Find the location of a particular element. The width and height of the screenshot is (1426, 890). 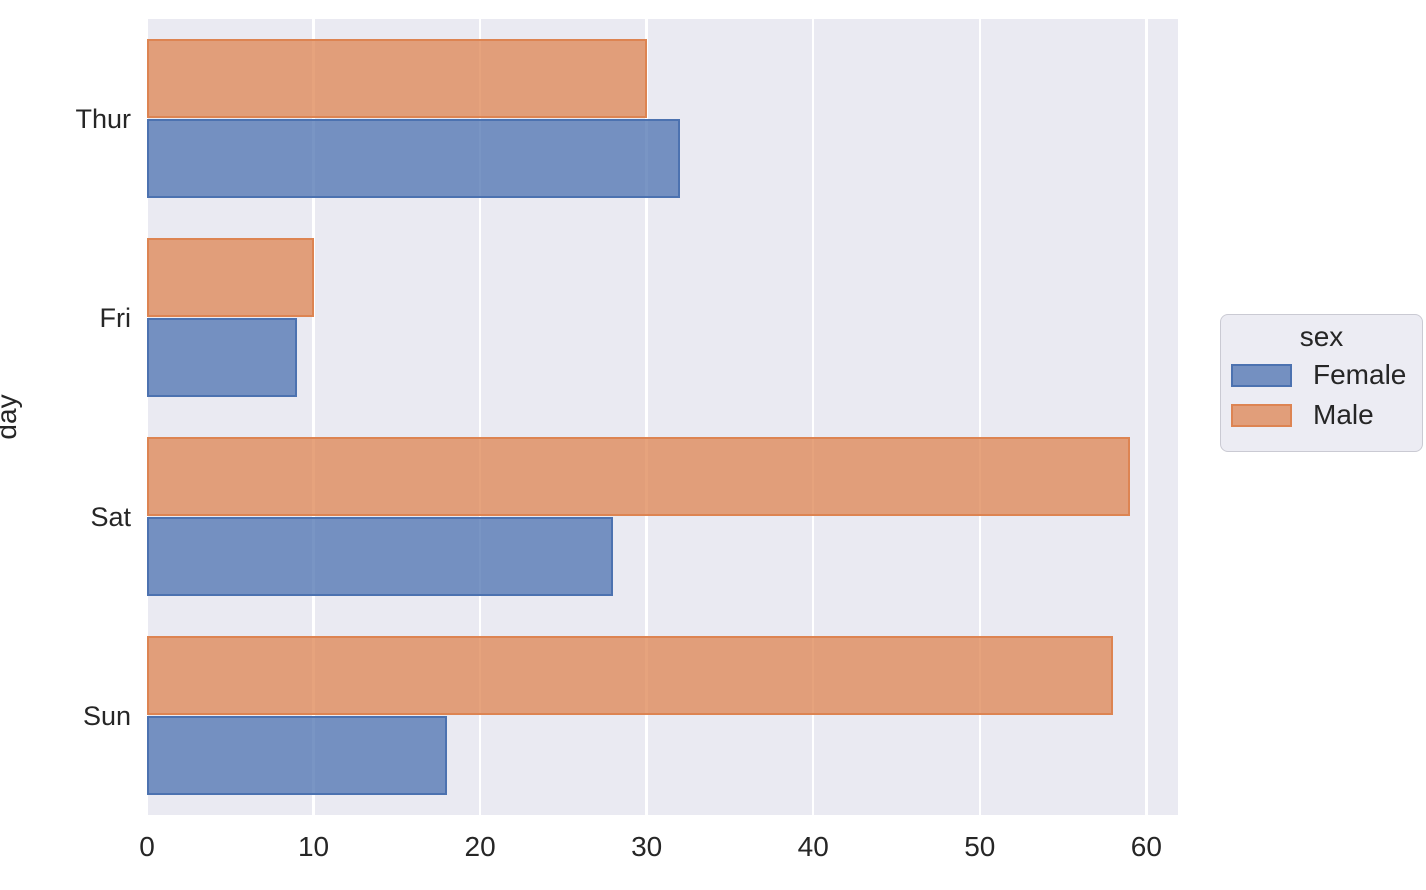

legend-entry-male: Male is located at coordinates (1321, 415).